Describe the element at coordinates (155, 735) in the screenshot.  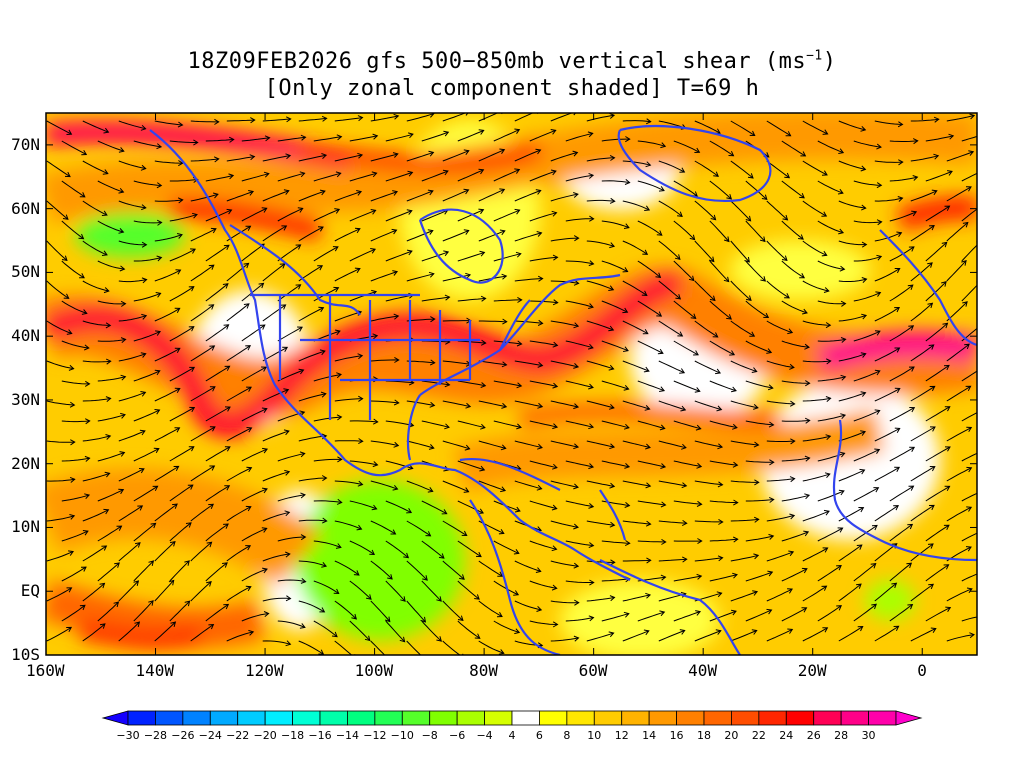
I see `colorbar-tick-label: −28` at that location.